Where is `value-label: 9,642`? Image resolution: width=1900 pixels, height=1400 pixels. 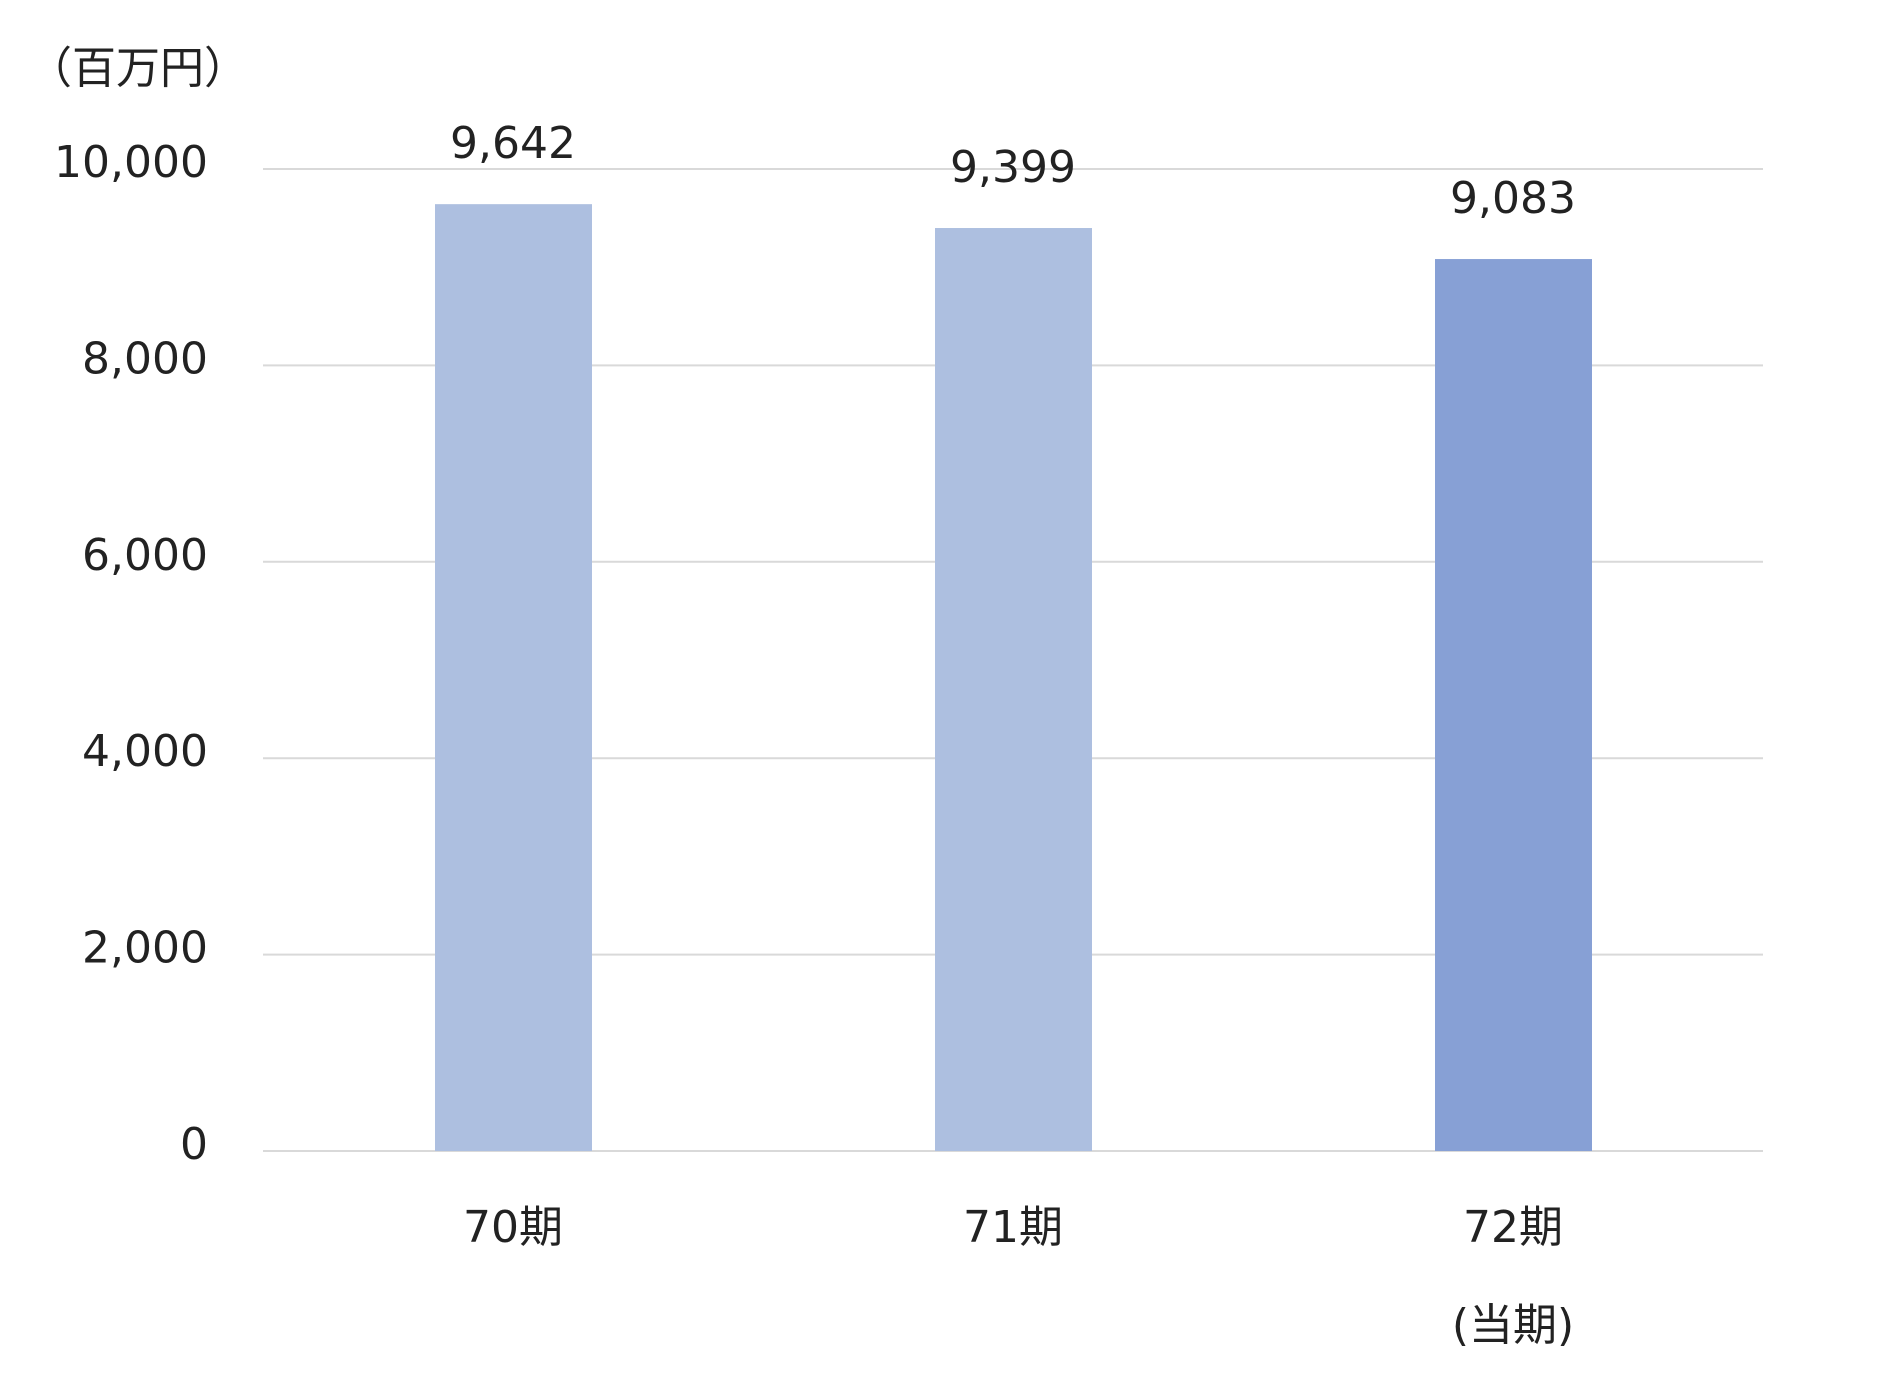
value-label: 9,642 is located at coordinates (513, 143).